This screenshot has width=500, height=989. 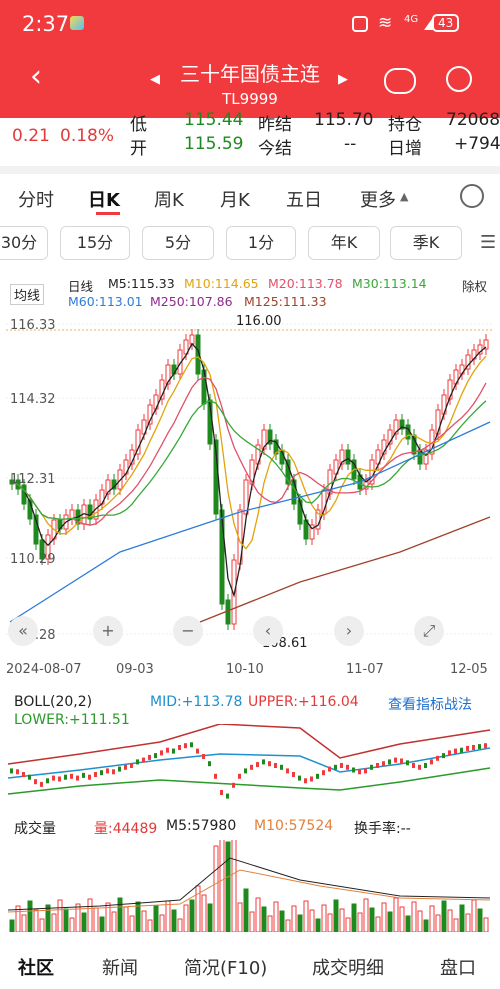 What do you see at coordinates (104, 200) in the screenshot?
I see `tab-daily-k: 日K` at bounding box center [104, 200].